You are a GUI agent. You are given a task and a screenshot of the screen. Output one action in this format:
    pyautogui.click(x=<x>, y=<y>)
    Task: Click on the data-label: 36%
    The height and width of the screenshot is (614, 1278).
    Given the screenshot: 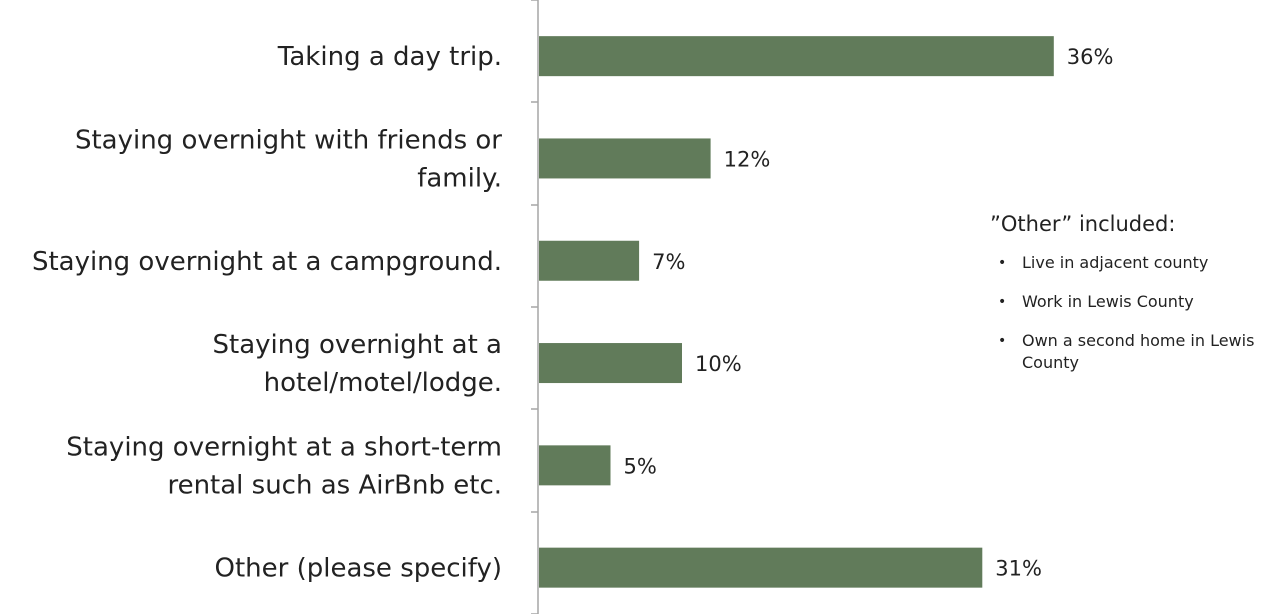 What is the action you would take?
    pyautogui.click(x=1090, y=57)
    